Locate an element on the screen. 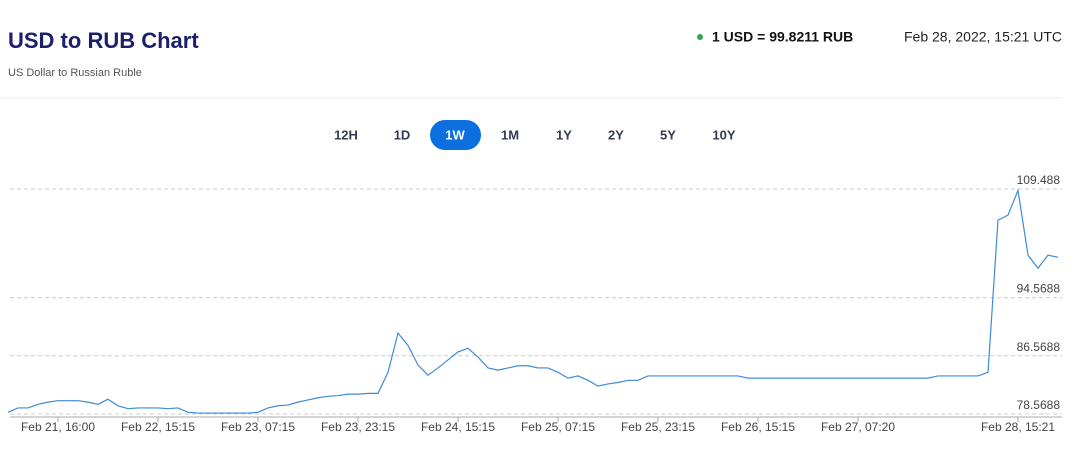 The width and height of the screenshot is (1078, 460). y-tick-label: 94.5688 is located at coordinates (1039, 289).